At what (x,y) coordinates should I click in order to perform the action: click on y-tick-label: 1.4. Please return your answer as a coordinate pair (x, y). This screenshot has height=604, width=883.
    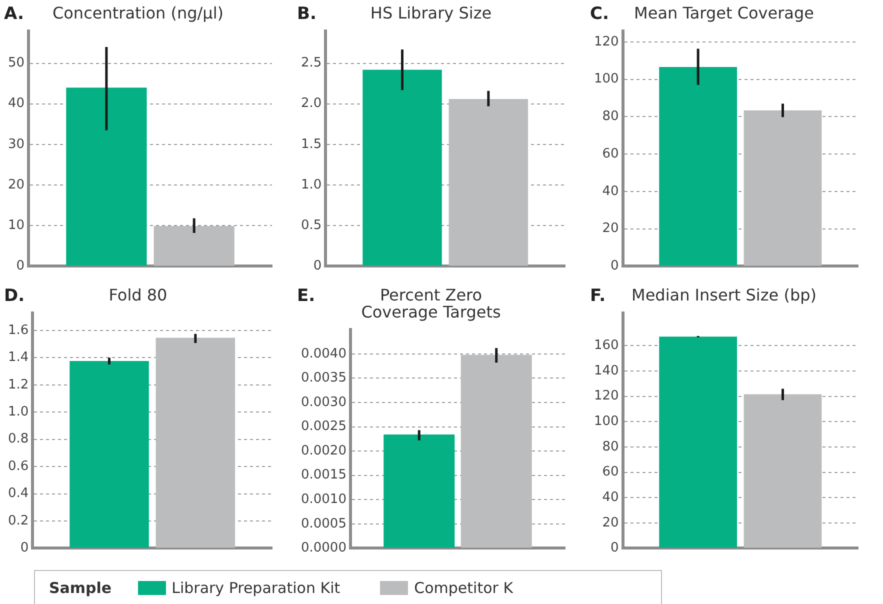
    Looking at the image, I should click on (18, 358).